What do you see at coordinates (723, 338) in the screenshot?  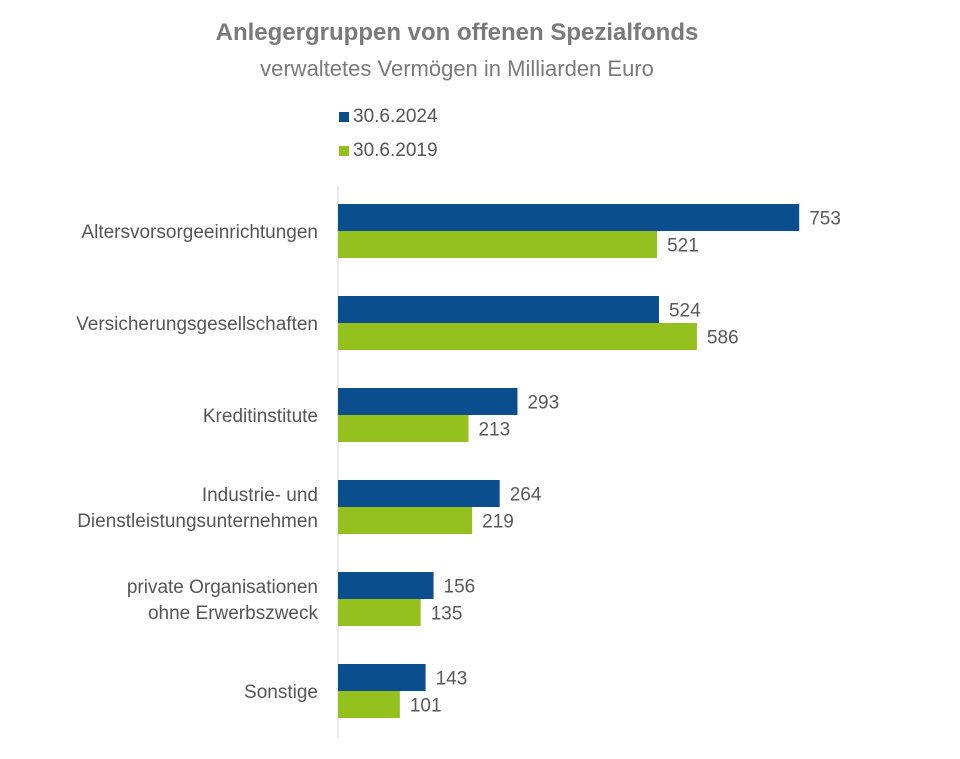 I see `data-label: 586` at bounding box center [723, 338].